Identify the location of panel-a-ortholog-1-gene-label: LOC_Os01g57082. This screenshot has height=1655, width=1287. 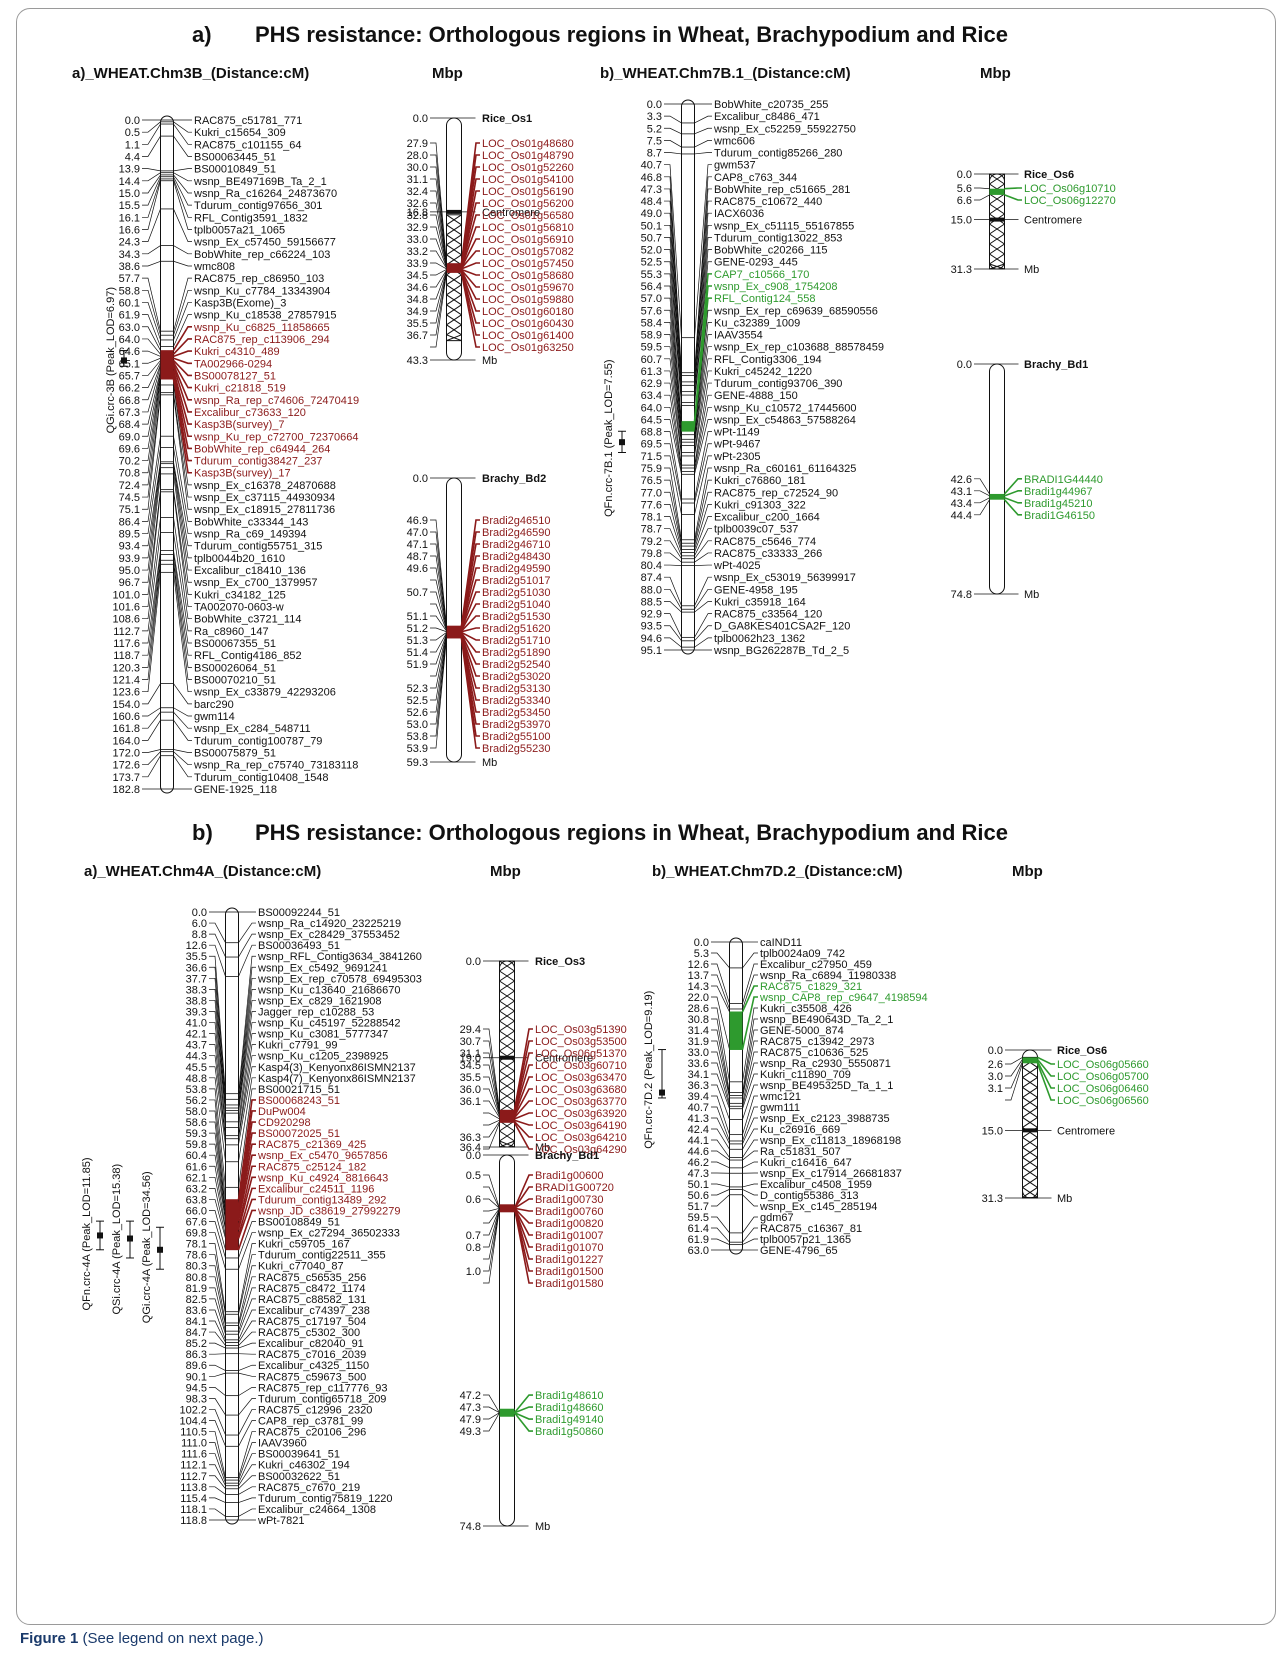
(528, 252).